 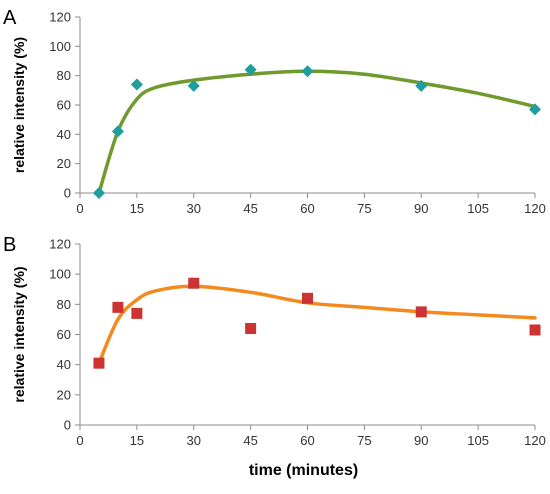 I want to click on panel-label: B, so click(x=9, y=245).